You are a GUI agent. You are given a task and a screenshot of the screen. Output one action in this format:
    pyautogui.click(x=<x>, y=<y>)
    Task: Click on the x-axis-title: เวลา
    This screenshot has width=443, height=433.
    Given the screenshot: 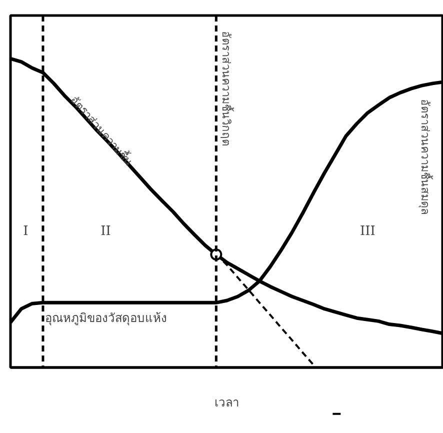 What is the action you would take?
    pyautogui.click(x=227, y=403)
    